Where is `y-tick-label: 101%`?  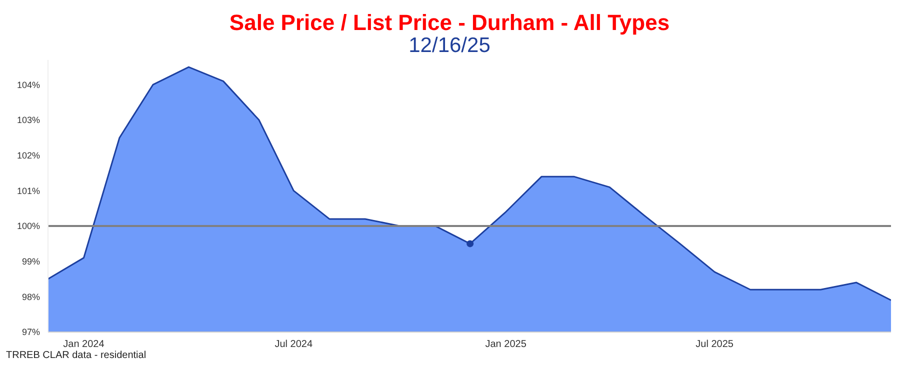 y-tick-label: 101% is located at coordinates (28, 191).